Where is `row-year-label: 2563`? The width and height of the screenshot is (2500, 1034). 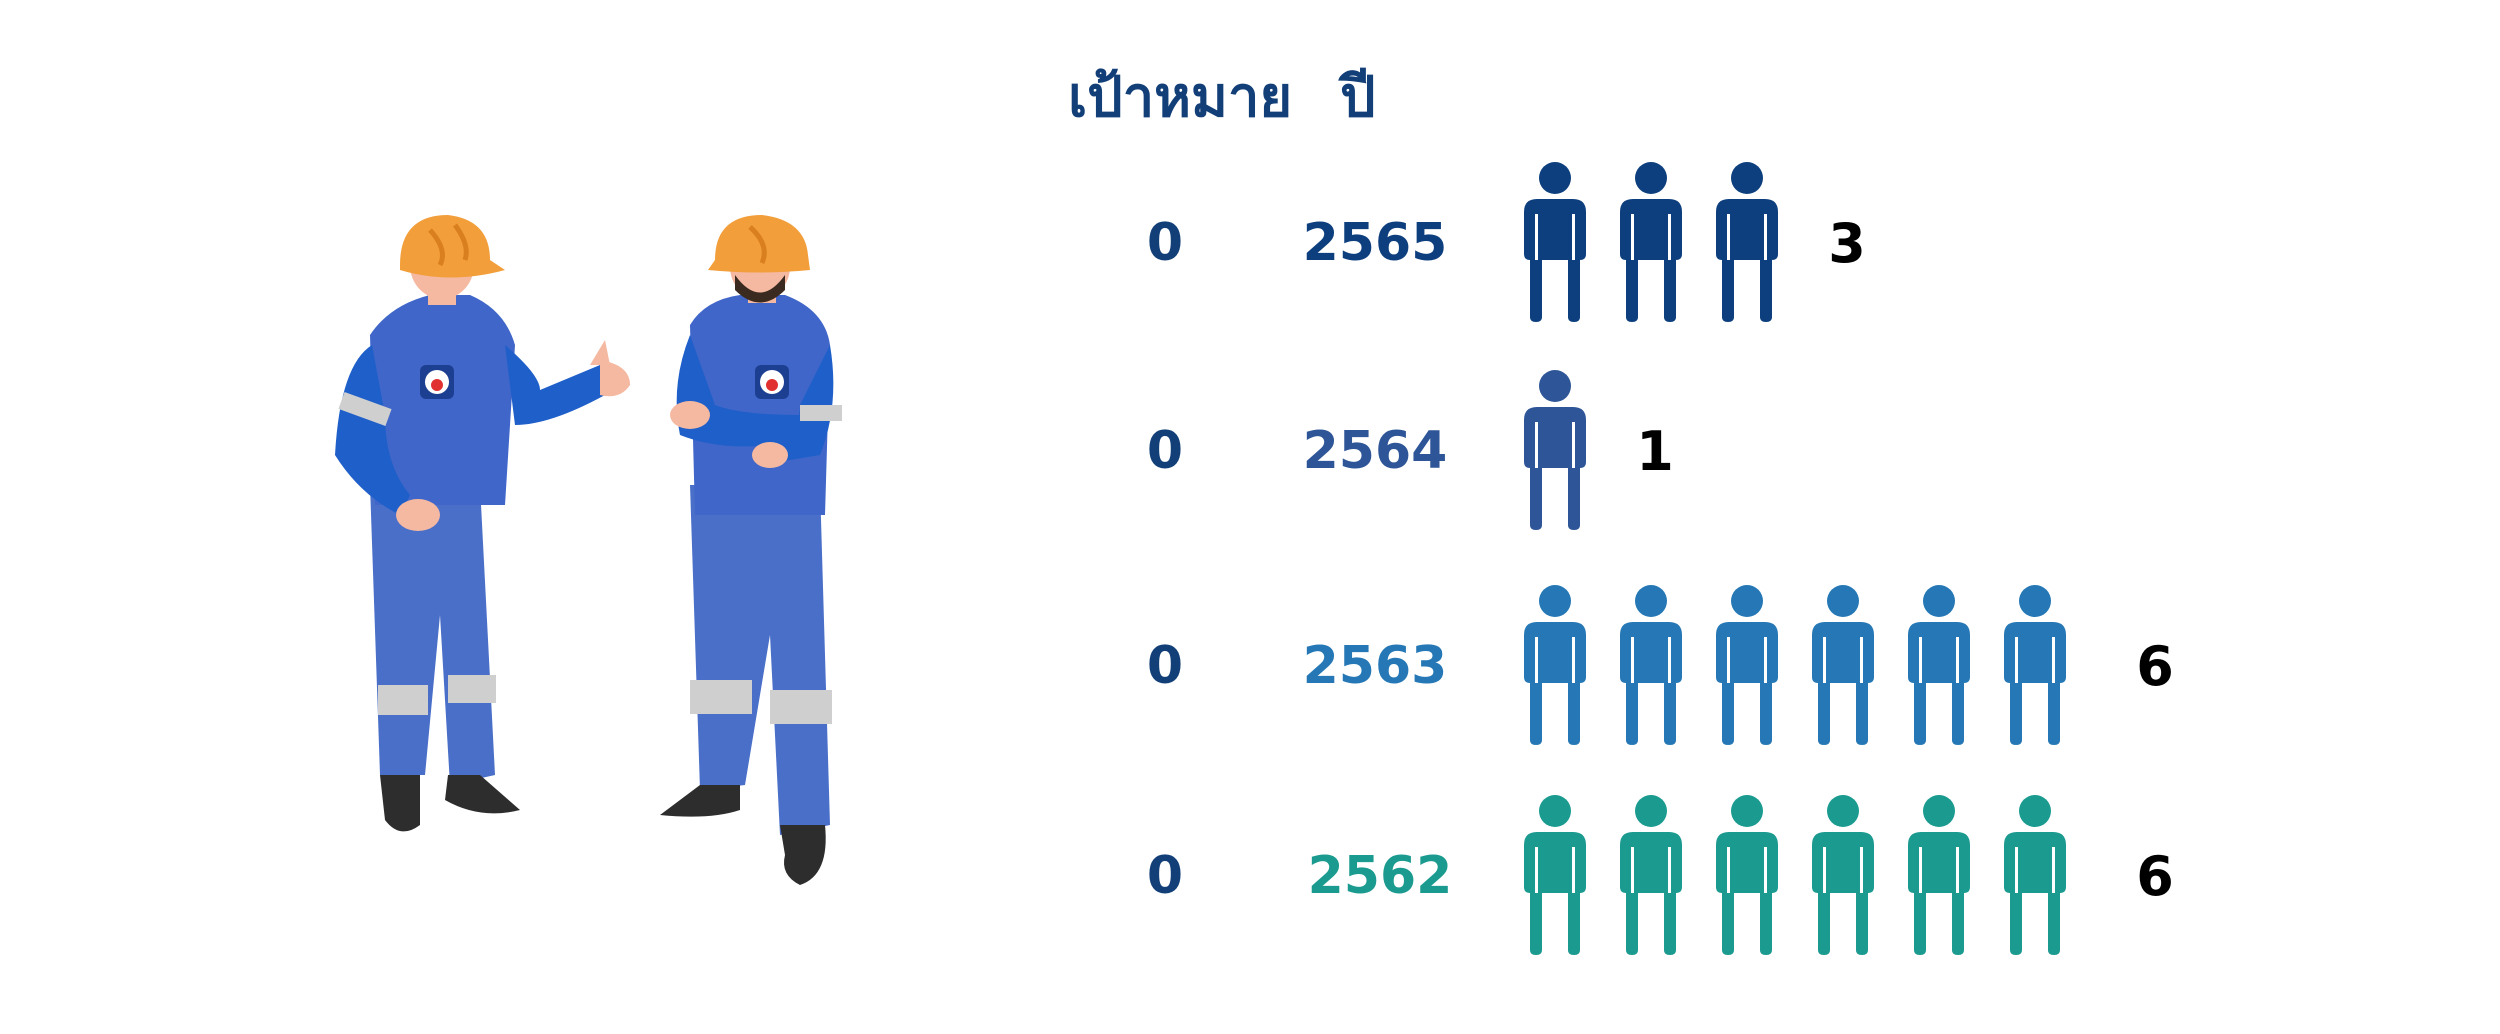 row-year-label: 2563 is located at coordinates (1375, 666).